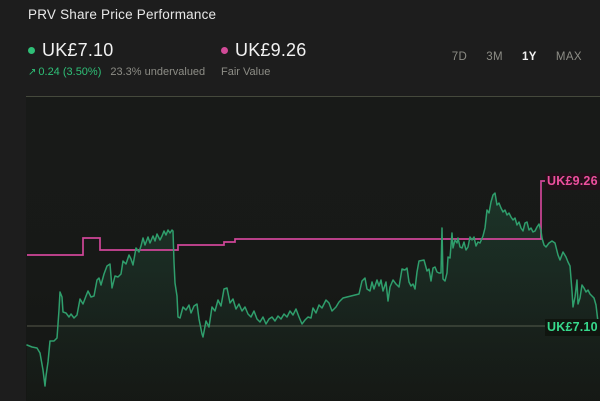  Describe the element at coordinates (246, 72) in the screenshot. I see `fair-value-caption: Fair Value` at that location.